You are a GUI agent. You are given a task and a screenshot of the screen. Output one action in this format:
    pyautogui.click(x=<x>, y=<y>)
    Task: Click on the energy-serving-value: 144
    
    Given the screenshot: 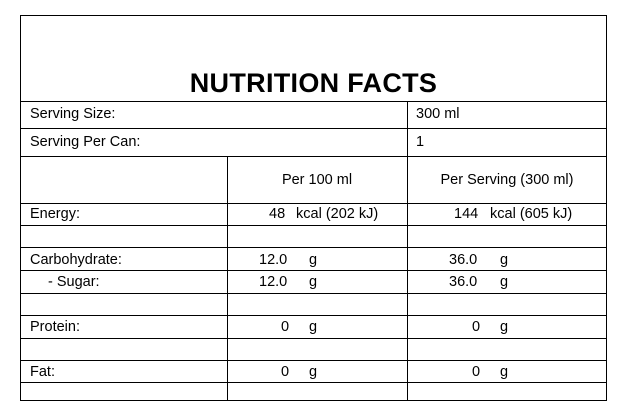 What is the action you would take?
    pyautogui.click(x=466, y=214)
    